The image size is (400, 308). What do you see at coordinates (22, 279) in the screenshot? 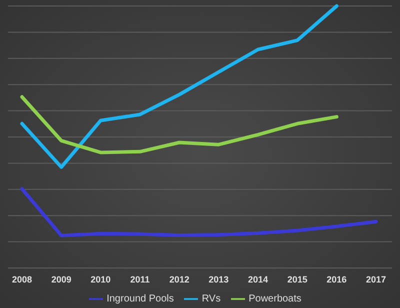
I see `x-tick-label: 2008` at bounding box center [22, 279].